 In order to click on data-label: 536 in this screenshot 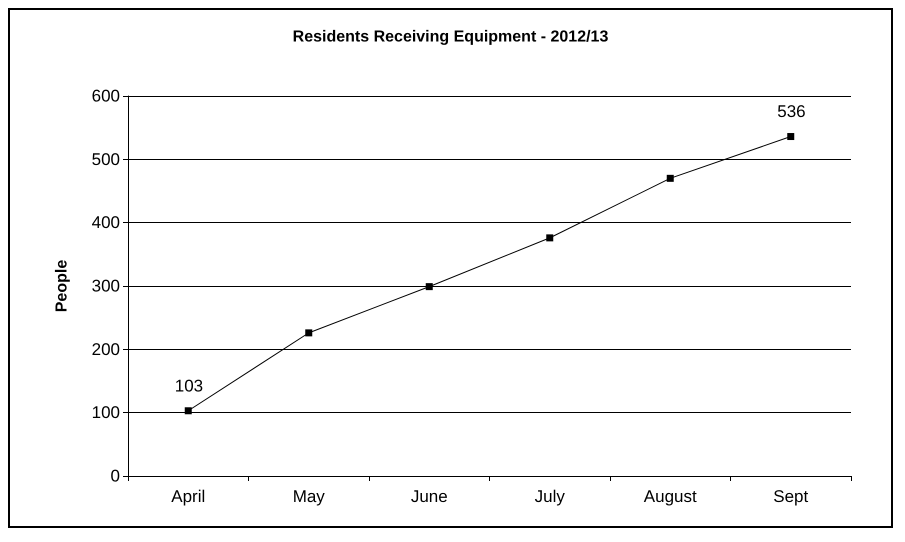, I will do `click(791, 112)`.